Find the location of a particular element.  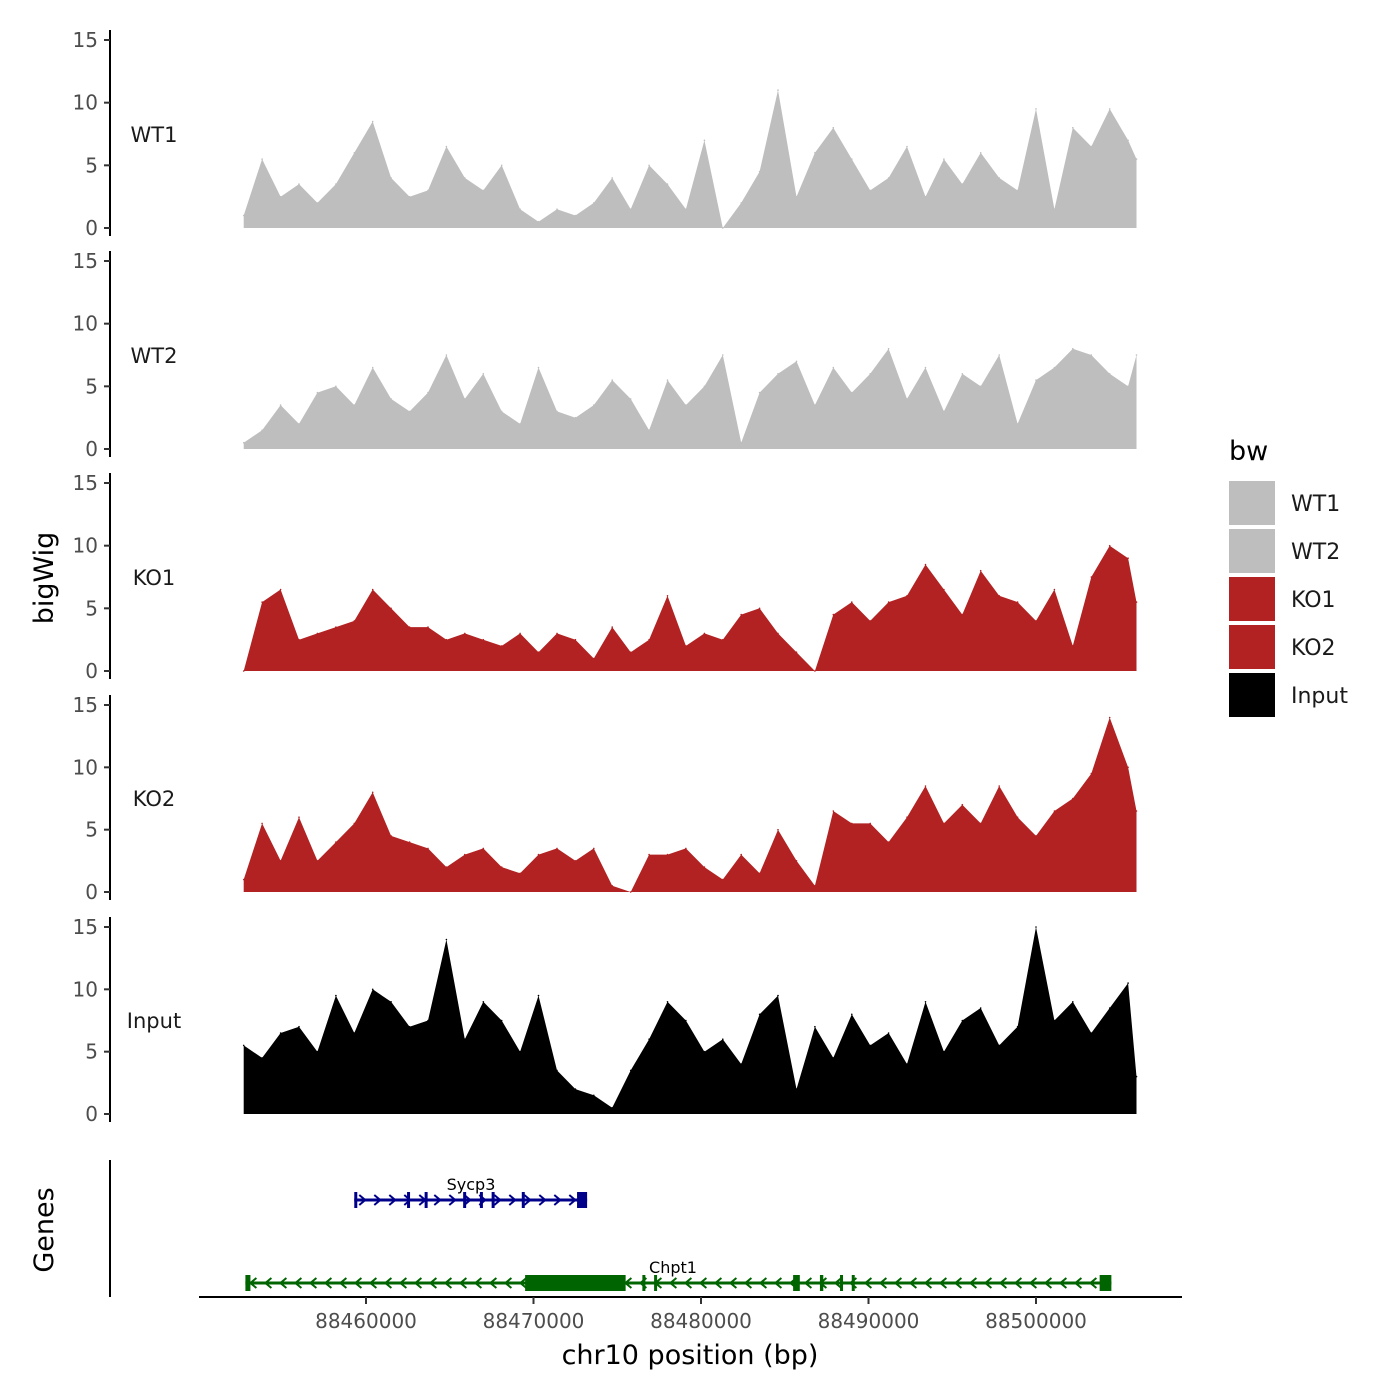

gene-sycp3: Sycp3 is located at coordinates (471, 1191).